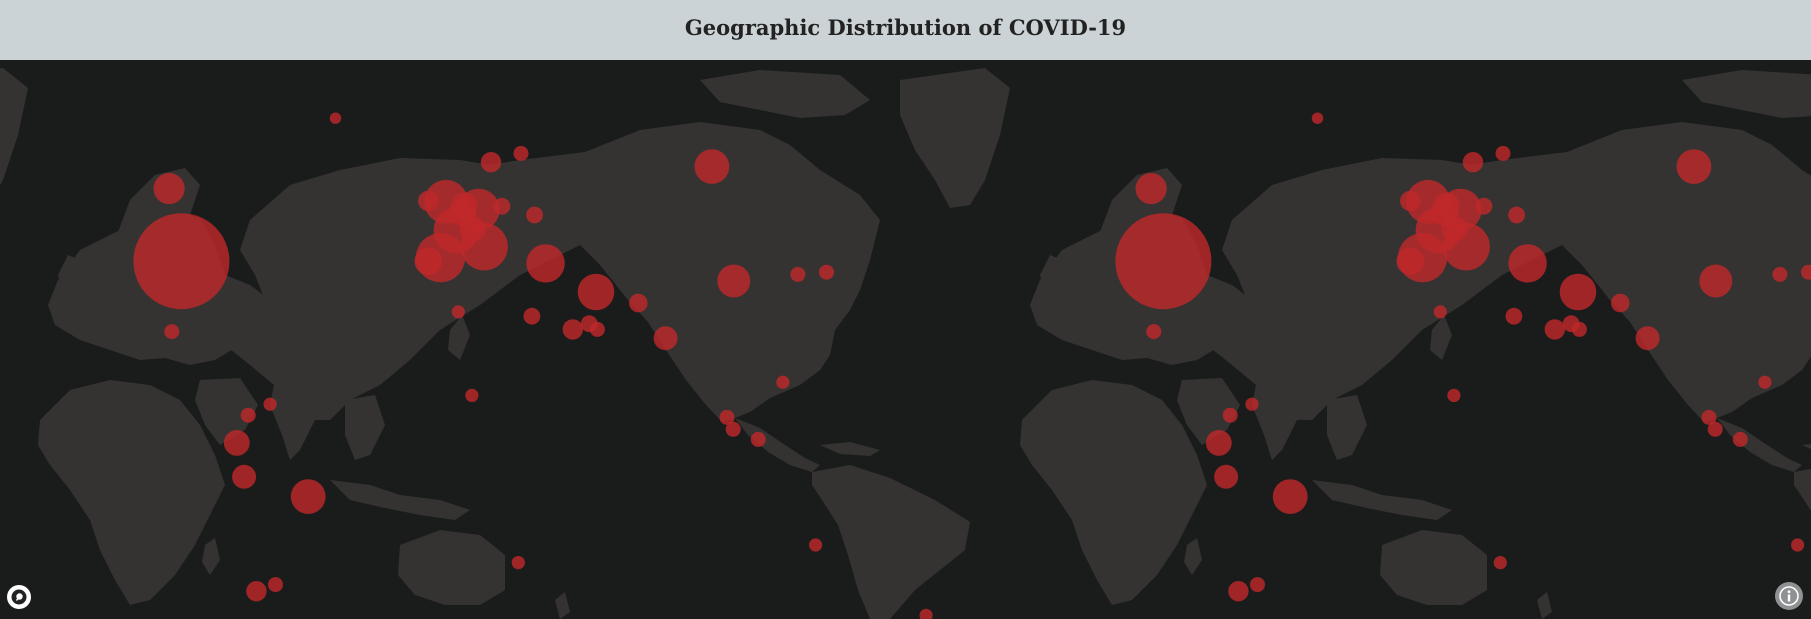 The image size is (1811, 619). Describe the element at coordinates (1789, 596) in the screenshot. I see `info-icon` at that location.